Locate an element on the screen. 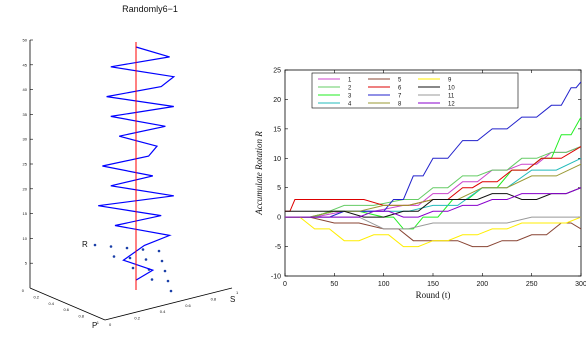 This screenshot has width=586, height=337. y-tick-label: 25 is located at coordinates (277, 71).